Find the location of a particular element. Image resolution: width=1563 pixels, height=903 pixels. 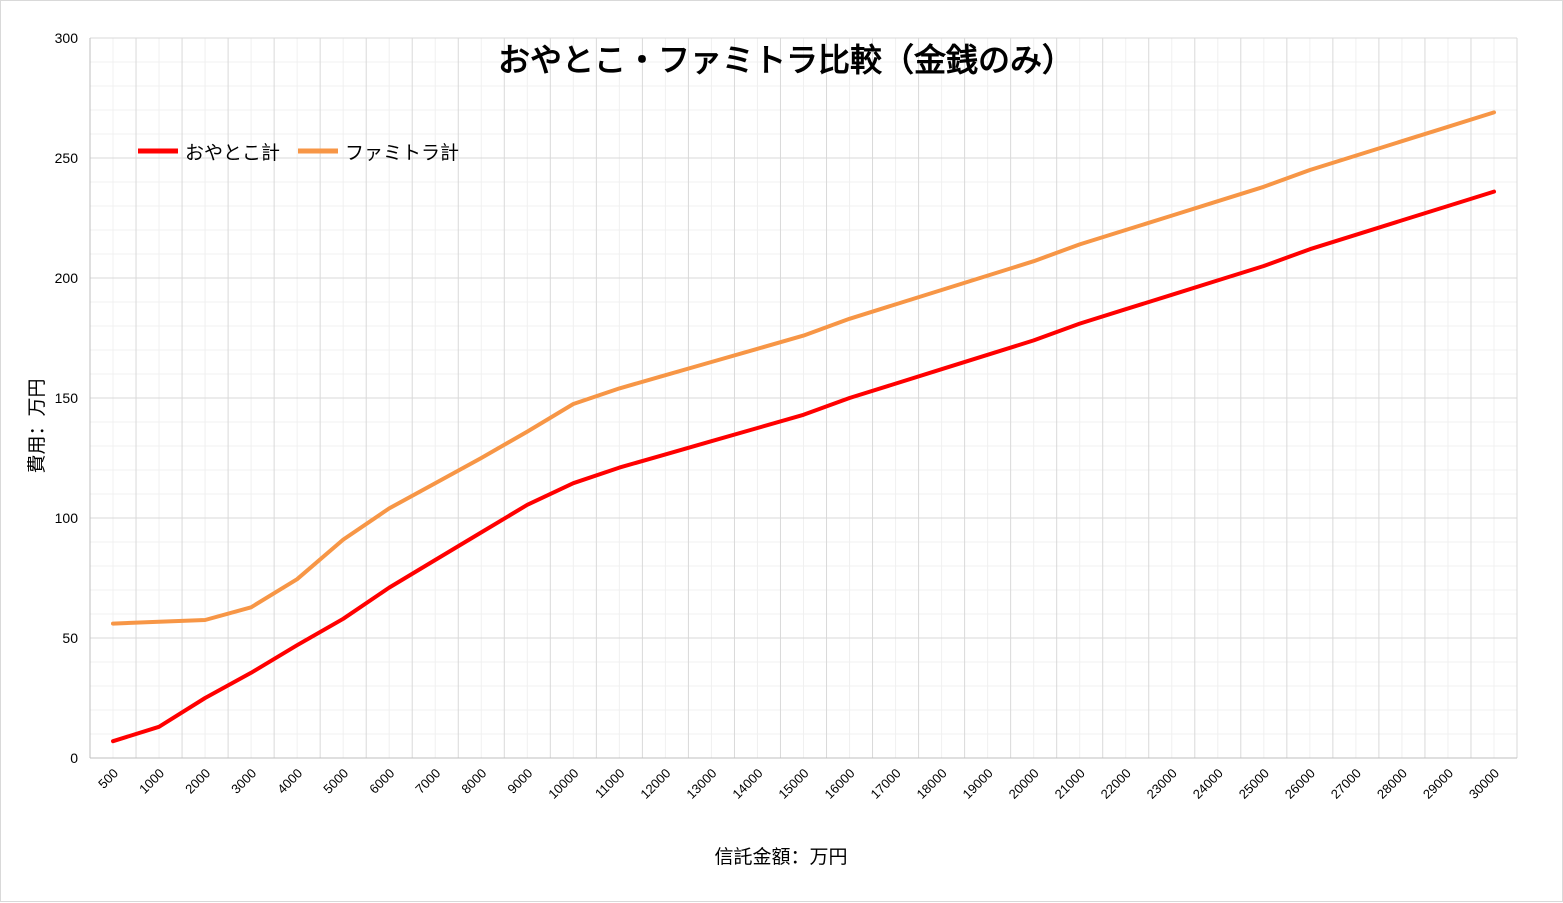

x-tick-label: 23000 is located at coordinates (1162, 784).